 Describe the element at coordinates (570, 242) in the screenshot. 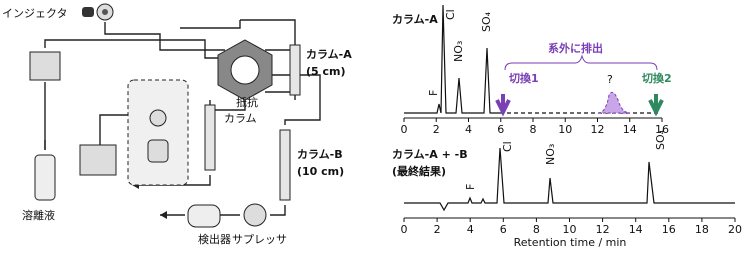

I see `x-axis-title: Retention time / min` at that location.